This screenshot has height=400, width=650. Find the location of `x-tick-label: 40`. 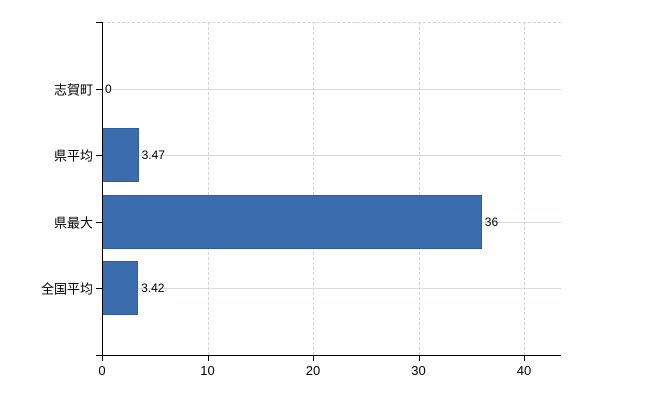

x-tick-label: 40 is located at coordinates (524, 370).